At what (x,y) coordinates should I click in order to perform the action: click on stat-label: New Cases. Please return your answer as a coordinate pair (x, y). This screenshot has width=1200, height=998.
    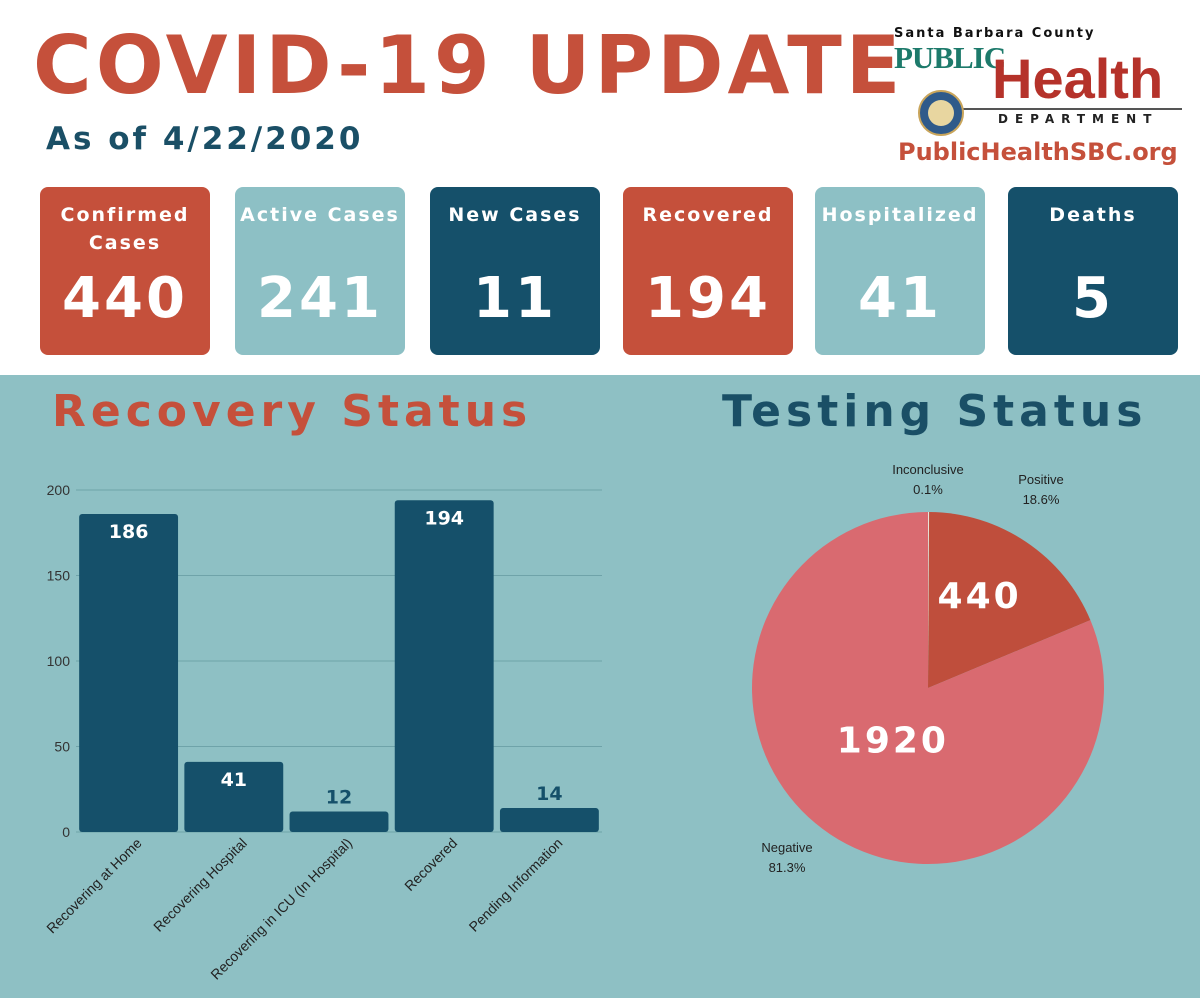
    Looking at the image, I should click on (515, 215).